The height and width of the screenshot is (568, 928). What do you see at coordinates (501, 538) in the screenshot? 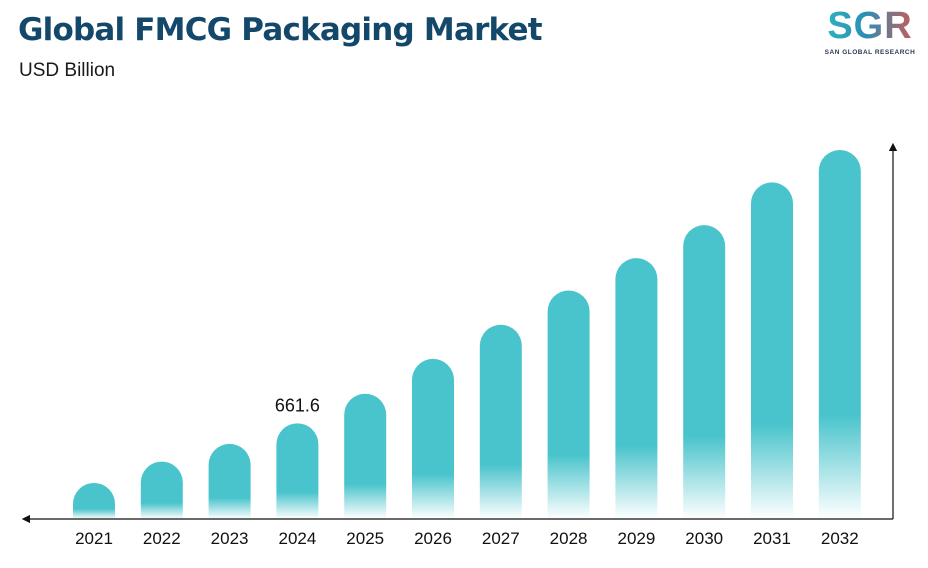
I see `x-tick-2027: 2027` at bounding box center [501, 538].